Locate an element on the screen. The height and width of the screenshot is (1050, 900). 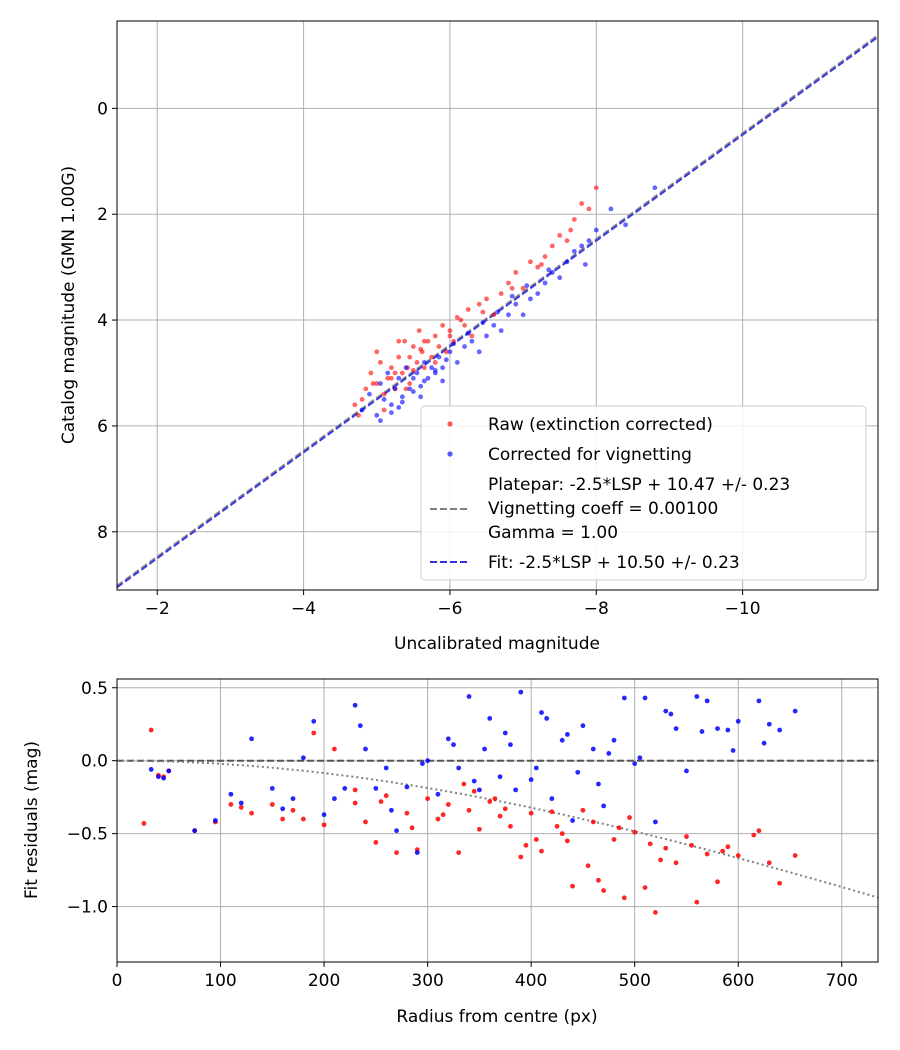
x-tick-label: 200 is located at coordinates (324, 981).